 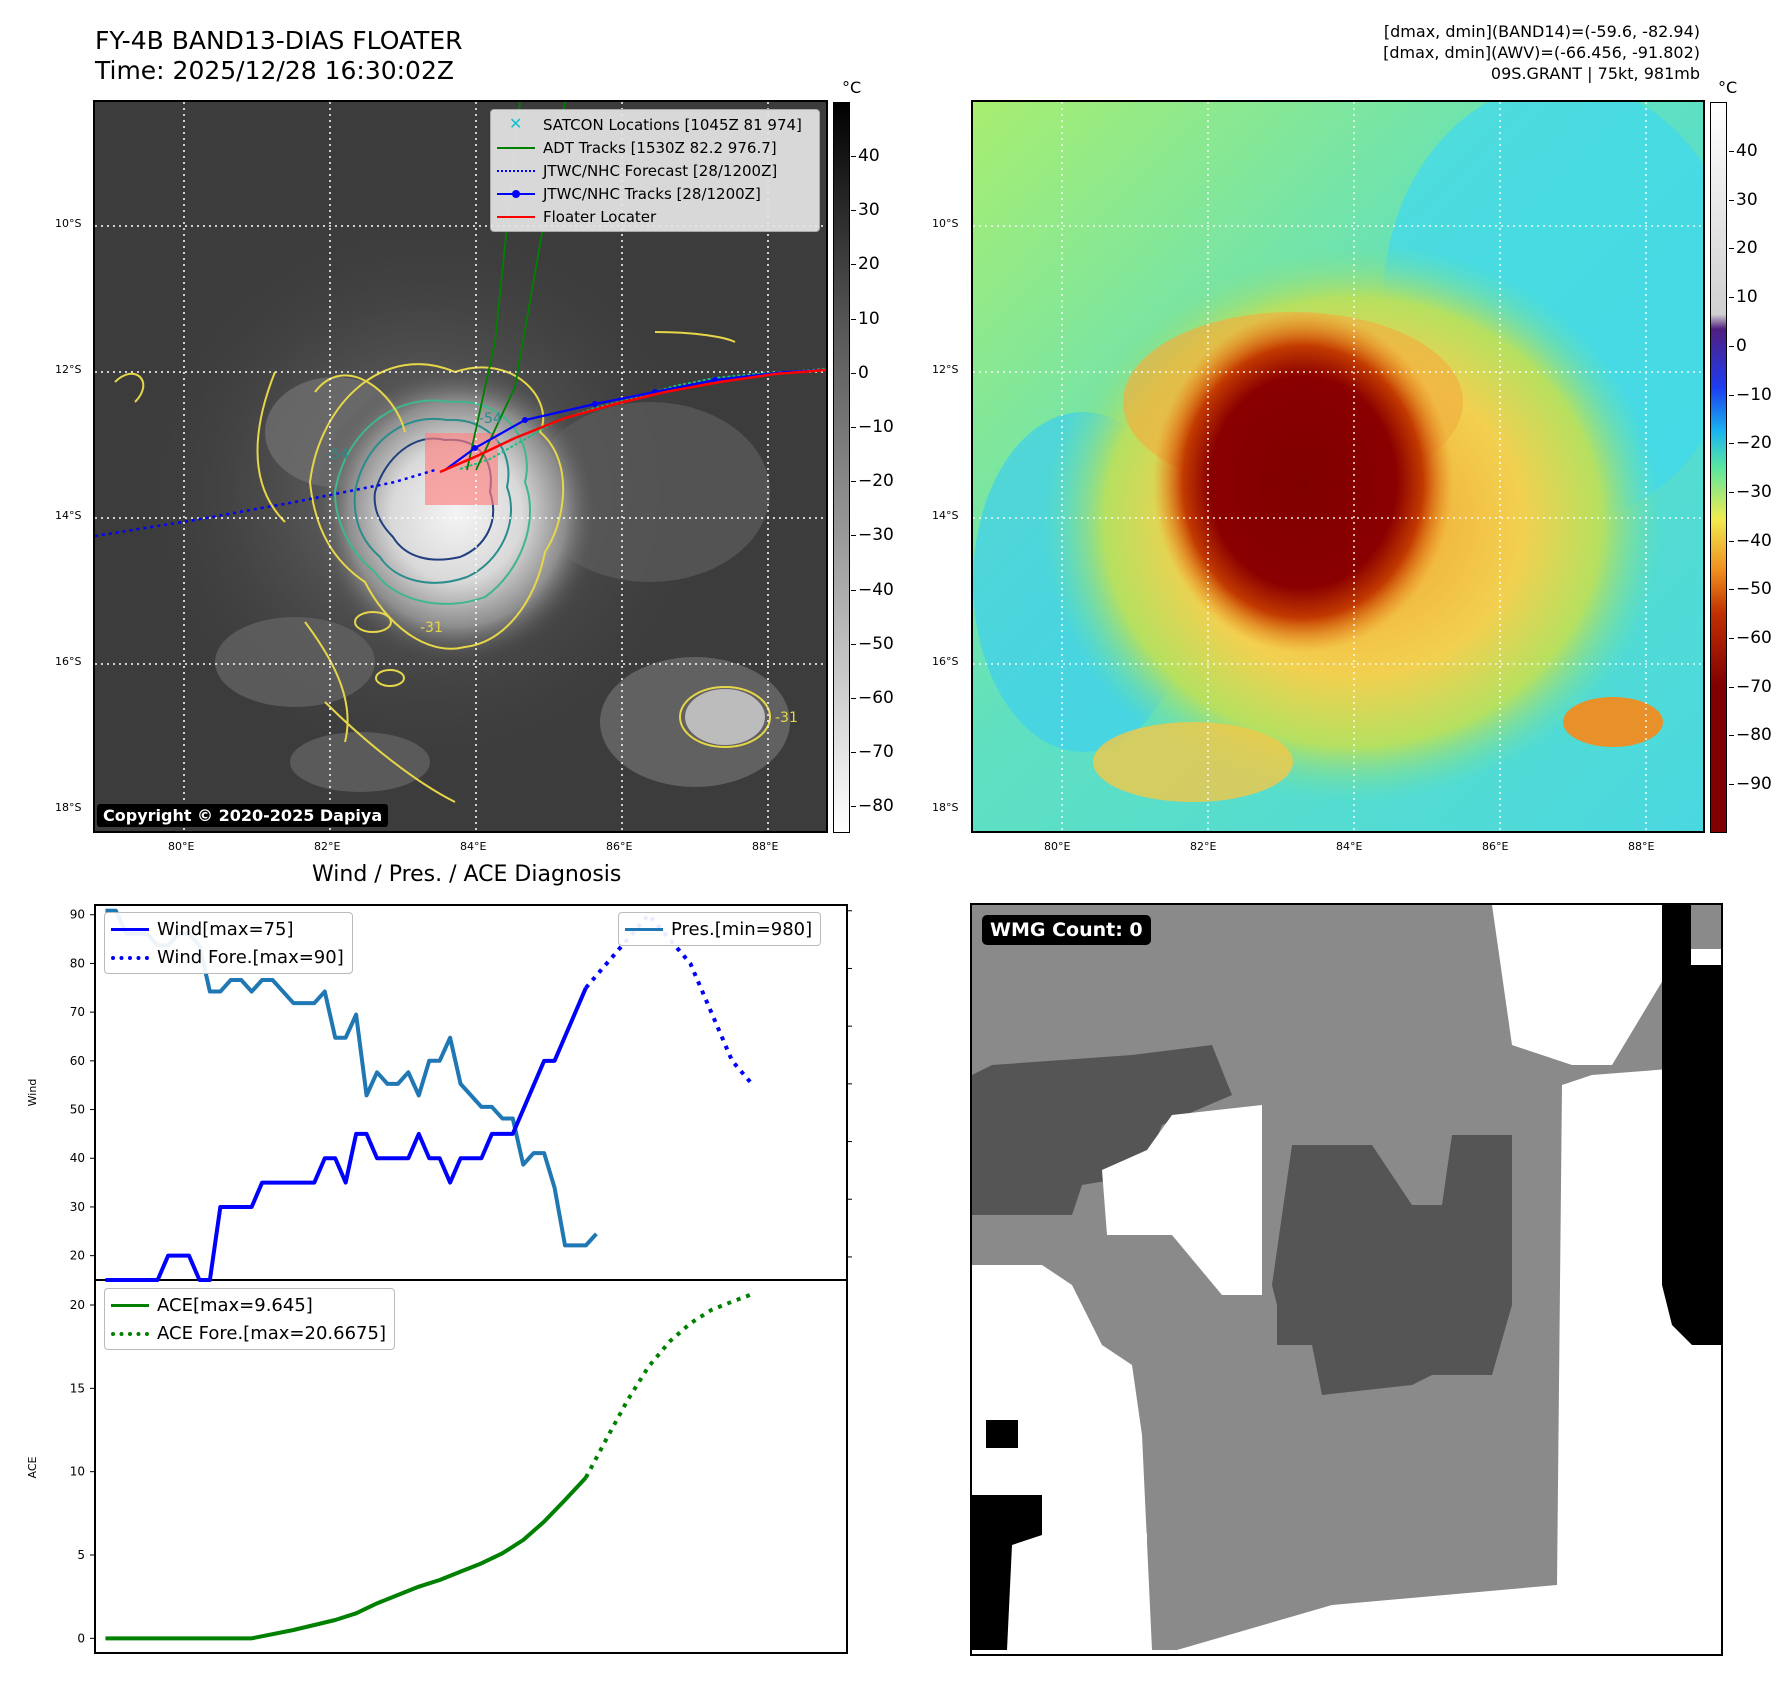 What do you see at coordinates (1754, 589) in the screenshot?
I see `colorbar-tick-label: −50` at bounding box center [1754, 589].